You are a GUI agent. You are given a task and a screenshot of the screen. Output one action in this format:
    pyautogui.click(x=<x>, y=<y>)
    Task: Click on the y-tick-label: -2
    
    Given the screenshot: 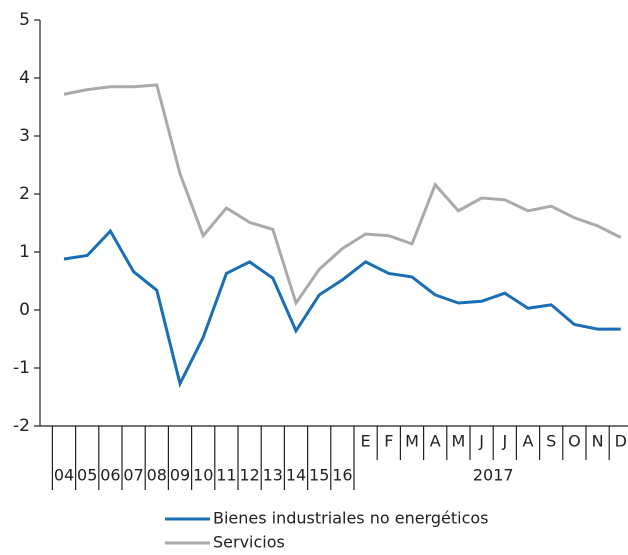 What is the action you would take?
    pyautogui.click(x=21, y=426)
    